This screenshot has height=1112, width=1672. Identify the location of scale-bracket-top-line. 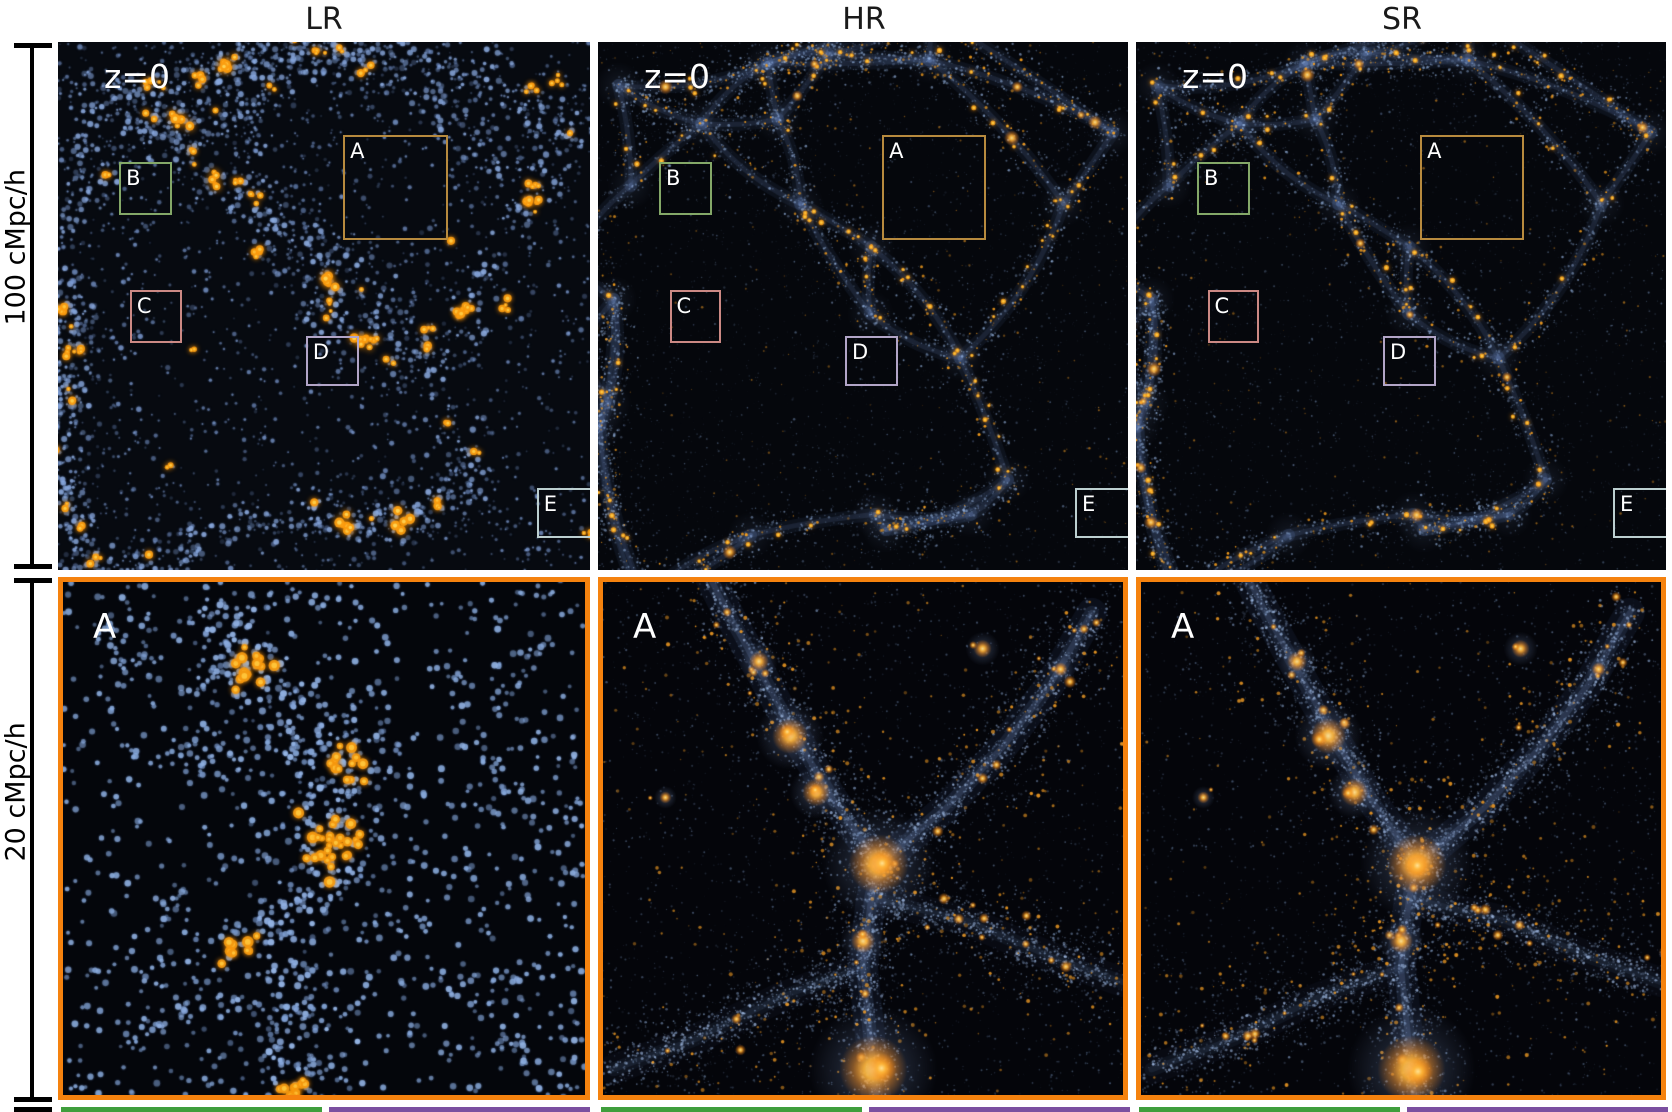
(32, 306).